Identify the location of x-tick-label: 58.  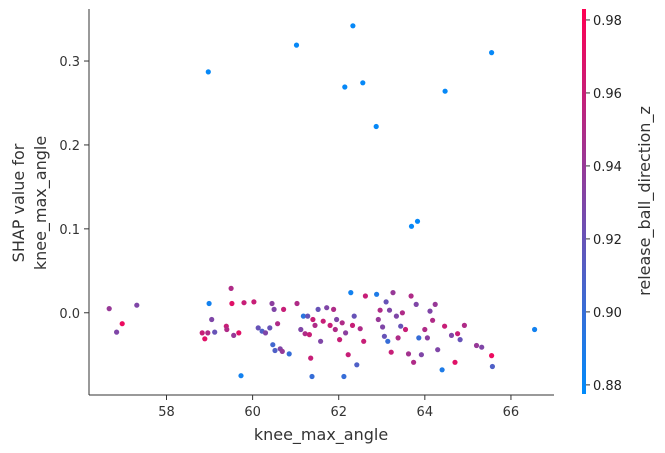
(166, 412).